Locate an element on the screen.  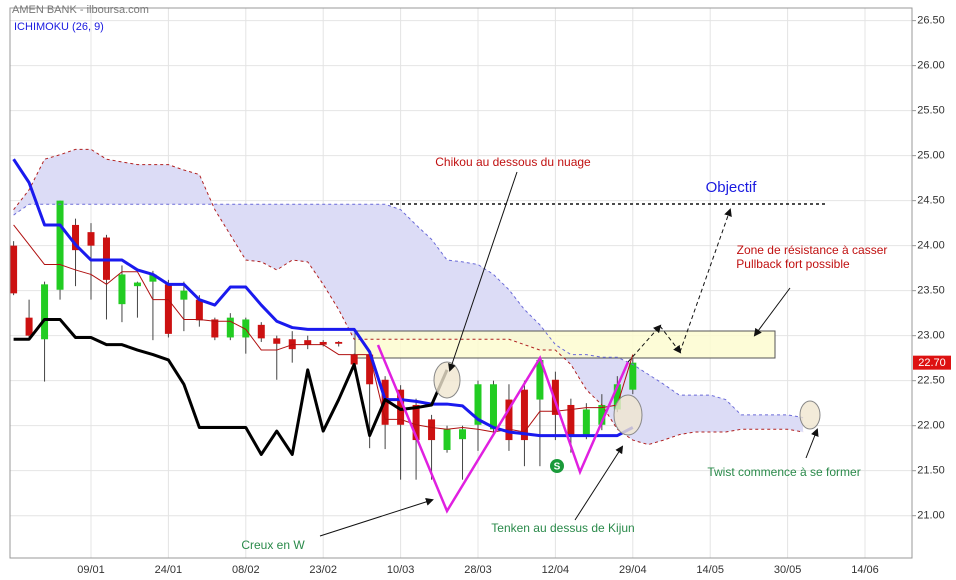
chart-title: AMEN BANK - ilboursa.com is located at coordinates (80, 10).